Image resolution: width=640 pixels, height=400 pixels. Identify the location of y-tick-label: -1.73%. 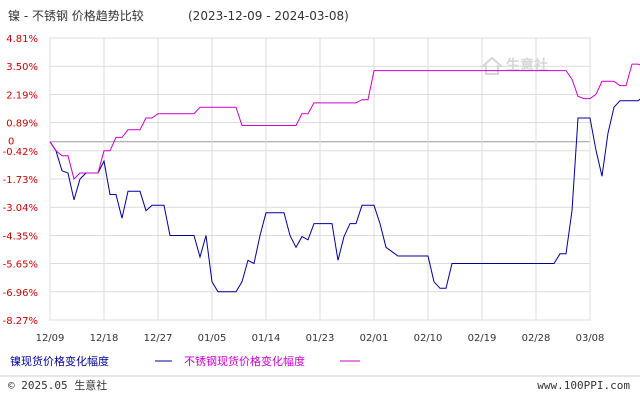
(20, 180).